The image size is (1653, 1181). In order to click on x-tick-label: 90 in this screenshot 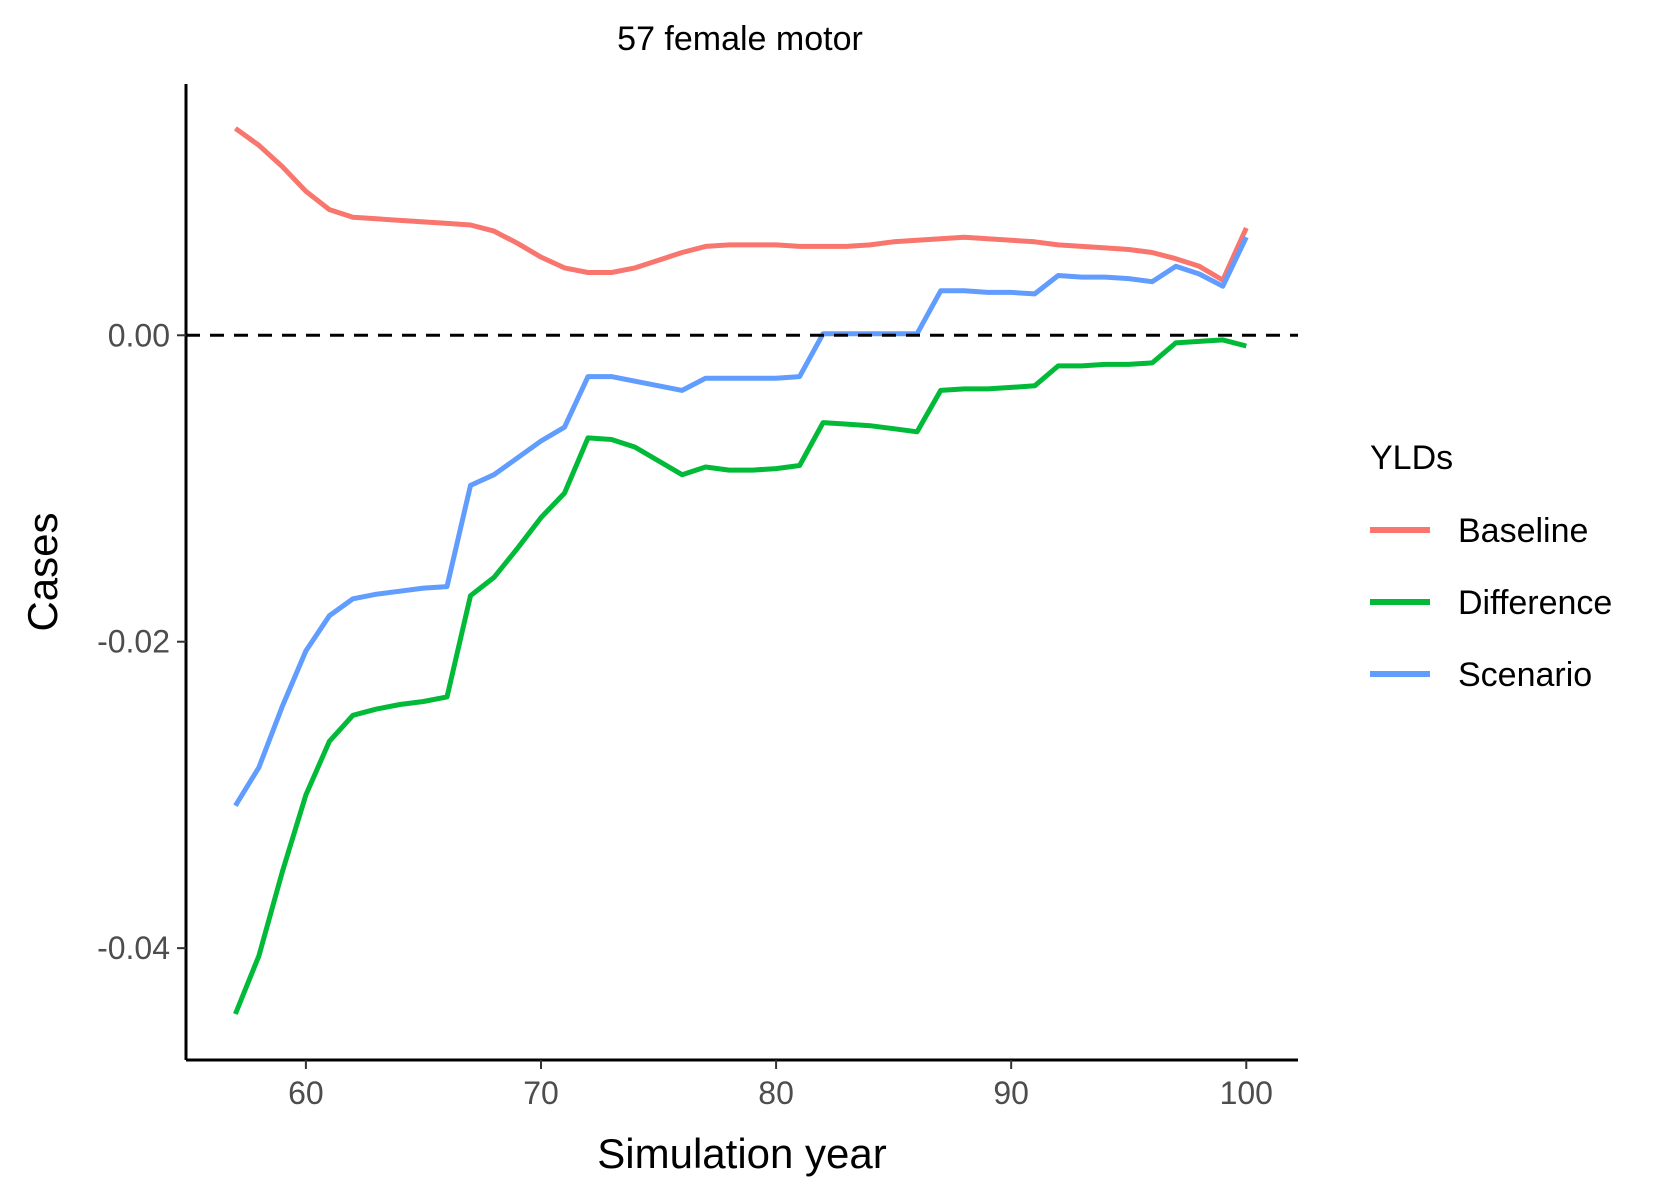, I will do `click(1011, 1093)`.